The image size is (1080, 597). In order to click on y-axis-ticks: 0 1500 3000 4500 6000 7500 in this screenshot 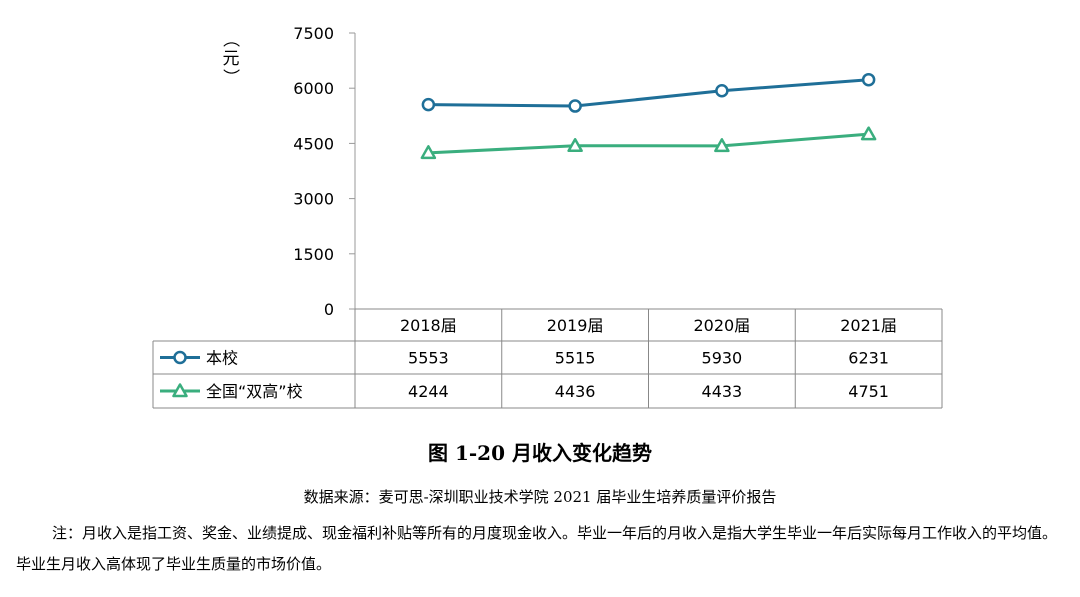, I will do `click(324, 171)`.